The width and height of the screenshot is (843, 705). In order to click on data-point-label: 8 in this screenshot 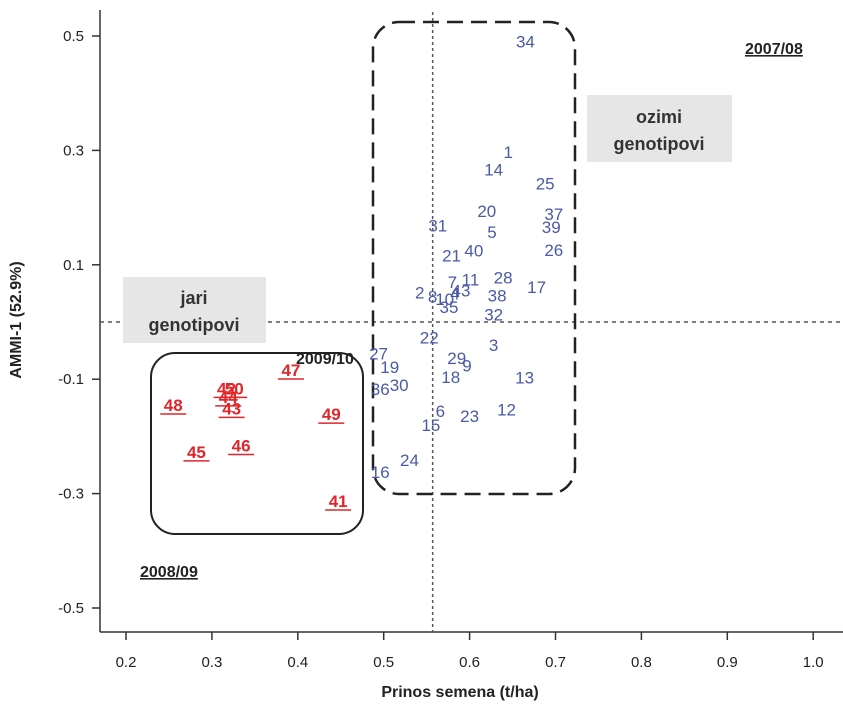, I will do `click(432, 296)`.